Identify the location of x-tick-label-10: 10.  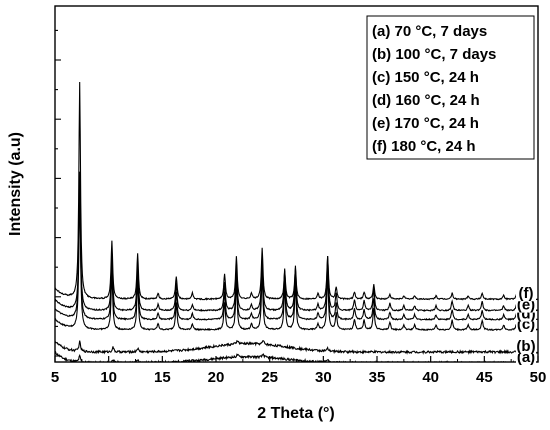
(108, 377).